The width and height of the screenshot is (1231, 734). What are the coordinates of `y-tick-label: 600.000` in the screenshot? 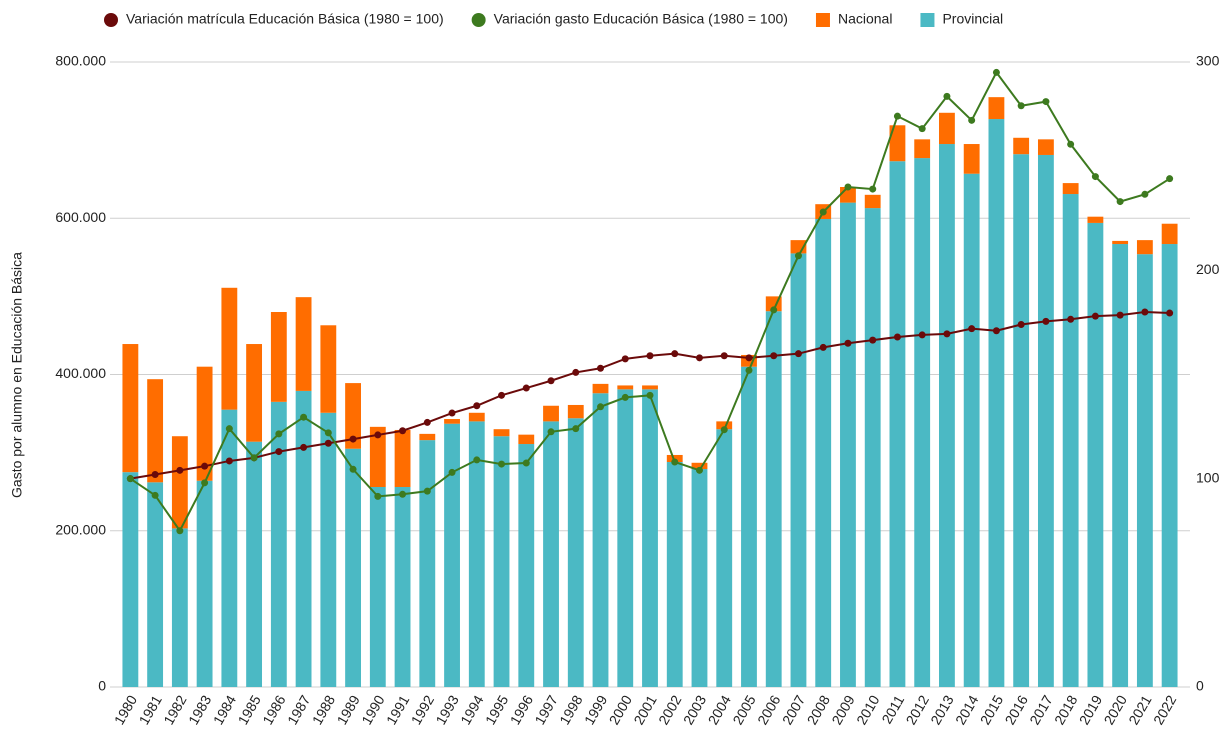 It's located at (80, 217).